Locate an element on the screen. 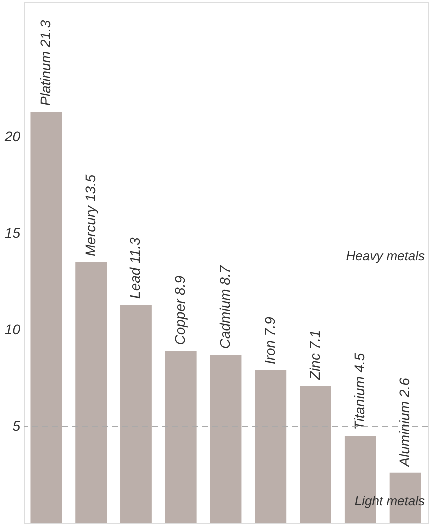 This screenshot has height=527, width=431. y-tick-label: 10 is located at coordinates (12, 330).